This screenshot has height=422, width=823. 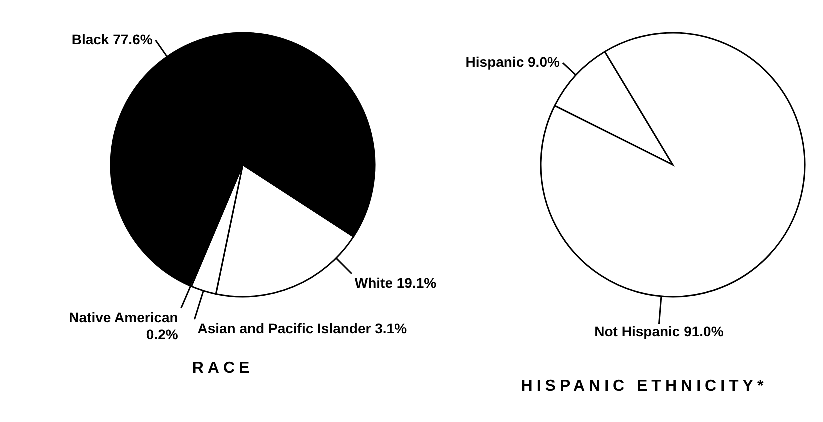 What do you see at coordinates (113, 39) in the screenshot?
I see `slice-label: Black 77.6%` at bounding box center [113, 39].